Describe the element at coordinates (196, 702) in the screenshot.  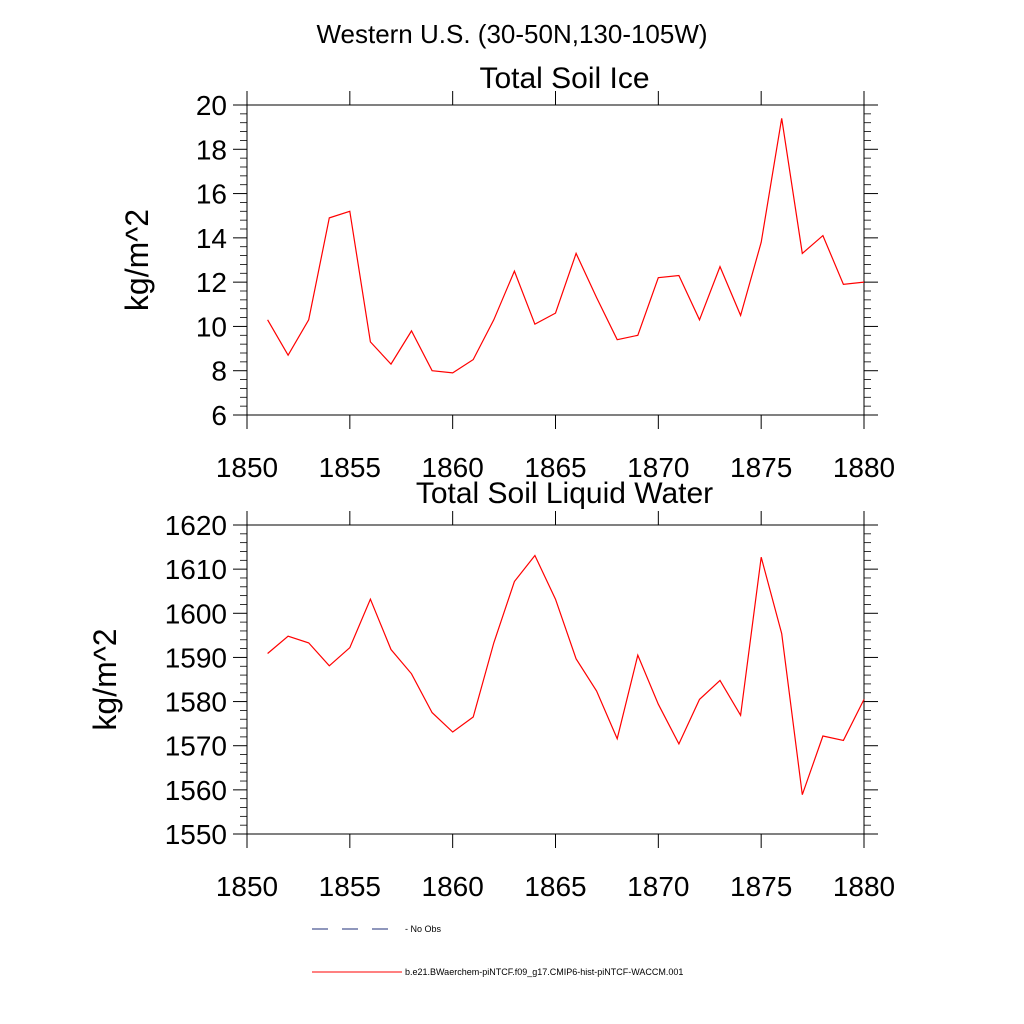
I see `y-tick-label: 1580` at that location.